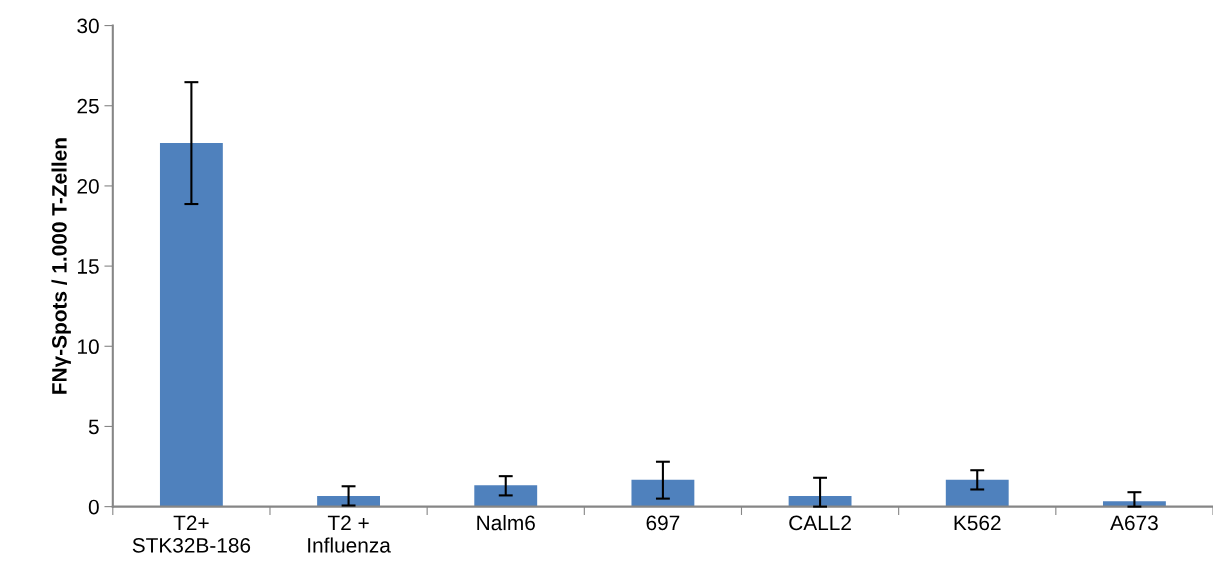 This screenshot has width=1213, height=581. Describe the element at coordinates (191, 534) in the screenshot. I see `x-tick-label: T2+ STK32B-186` at that location.